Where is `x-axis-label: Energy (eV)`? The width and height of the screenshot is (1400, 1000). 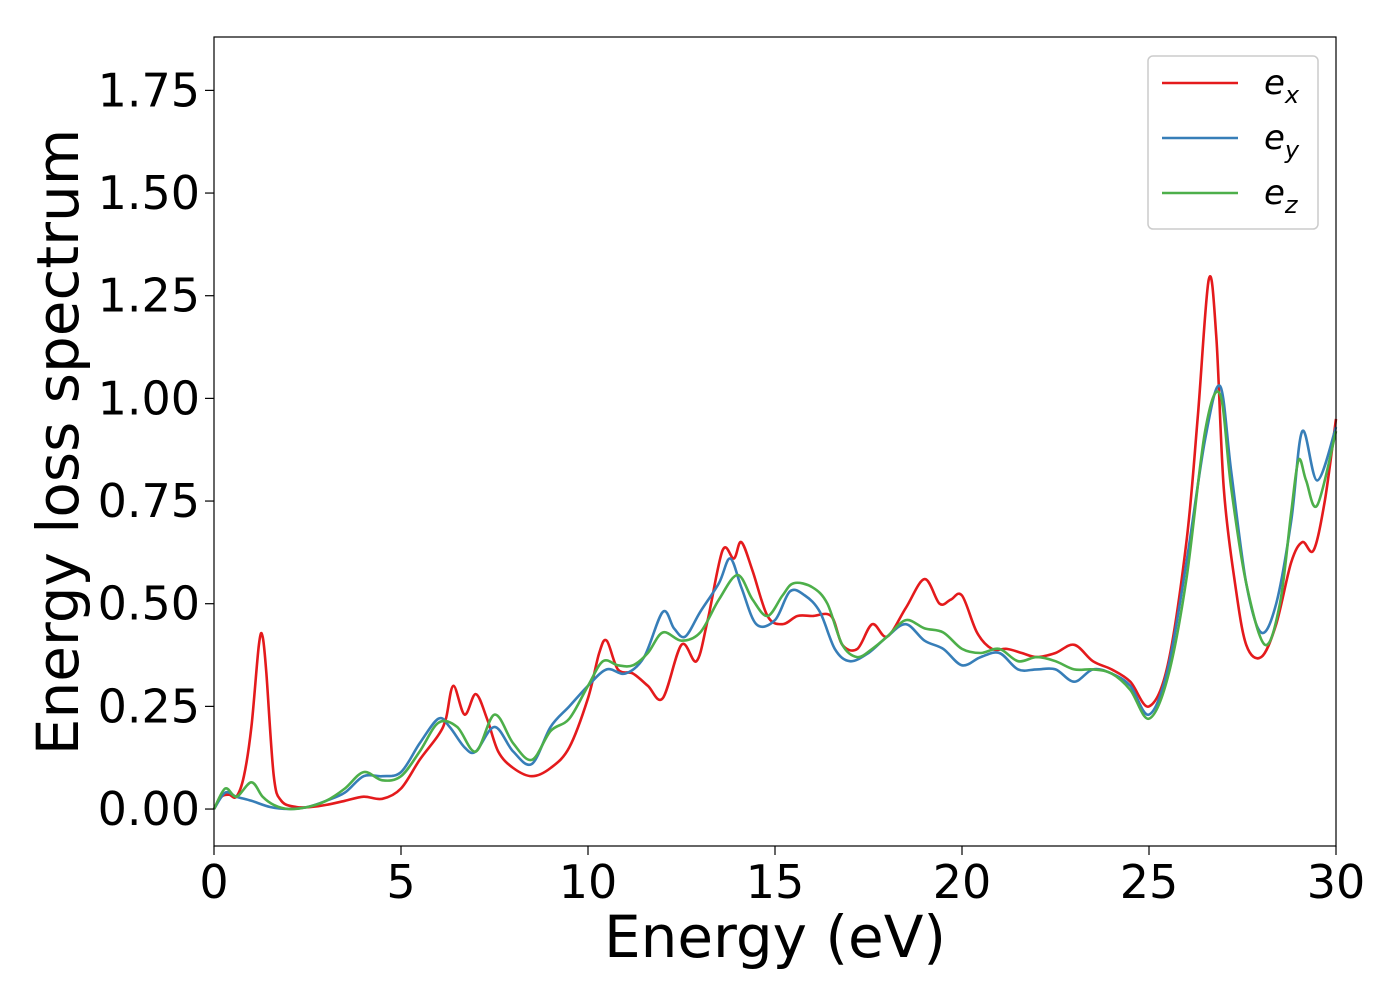
x-axis-label: Energy (eV) is located at coordinates (775, 937).